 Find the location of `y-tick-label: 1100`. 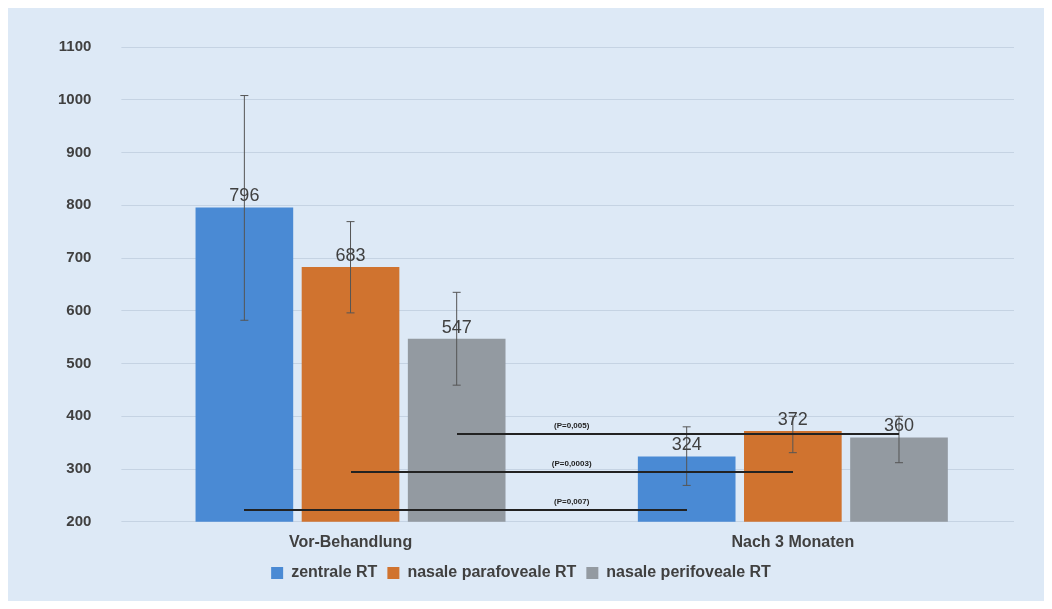

y-tick-label: 1100 is located at coordinates (75, 46).